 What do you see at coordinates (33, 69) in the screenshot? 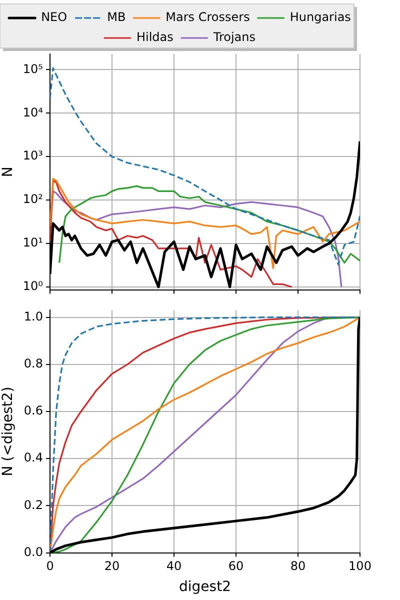
I see `y-tick-label: 10⁵` at bounding box center [33, 69].